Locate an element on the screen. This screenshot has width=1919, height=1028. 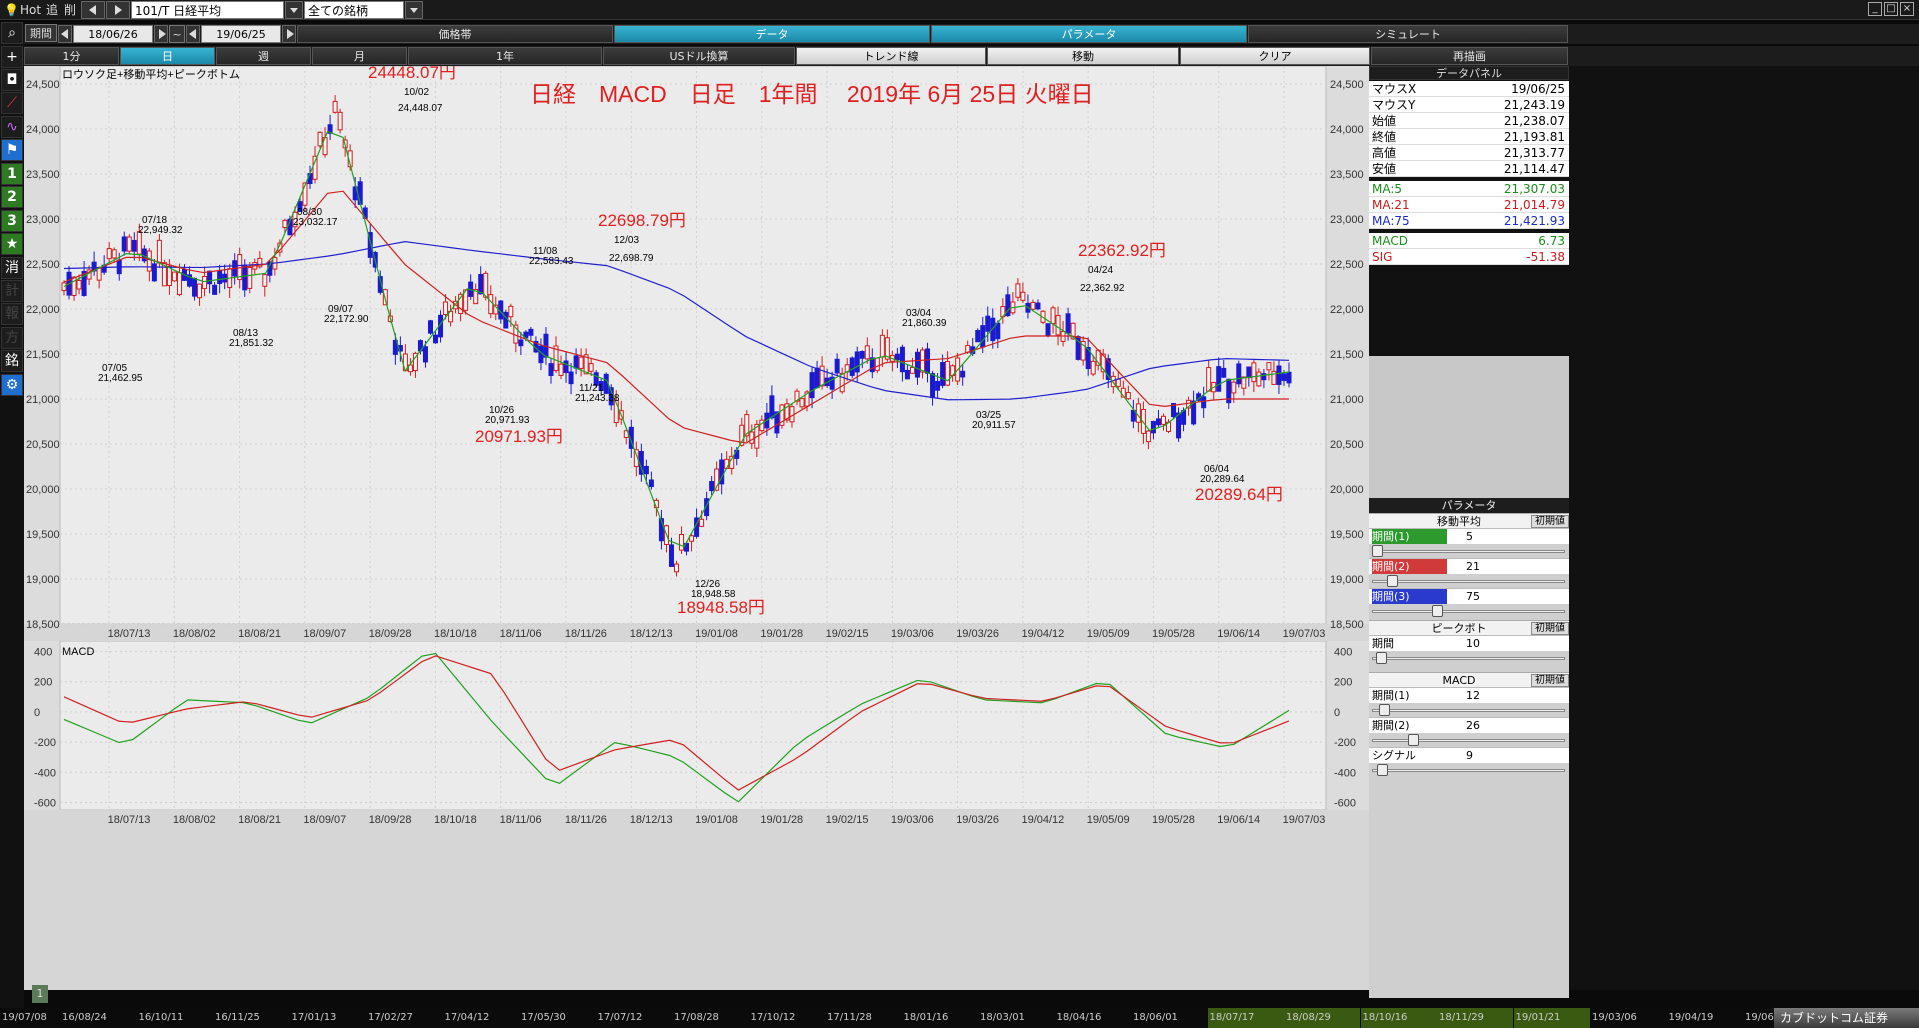
pb-init-button: 初期値 is located at coordinates (1550, 628).